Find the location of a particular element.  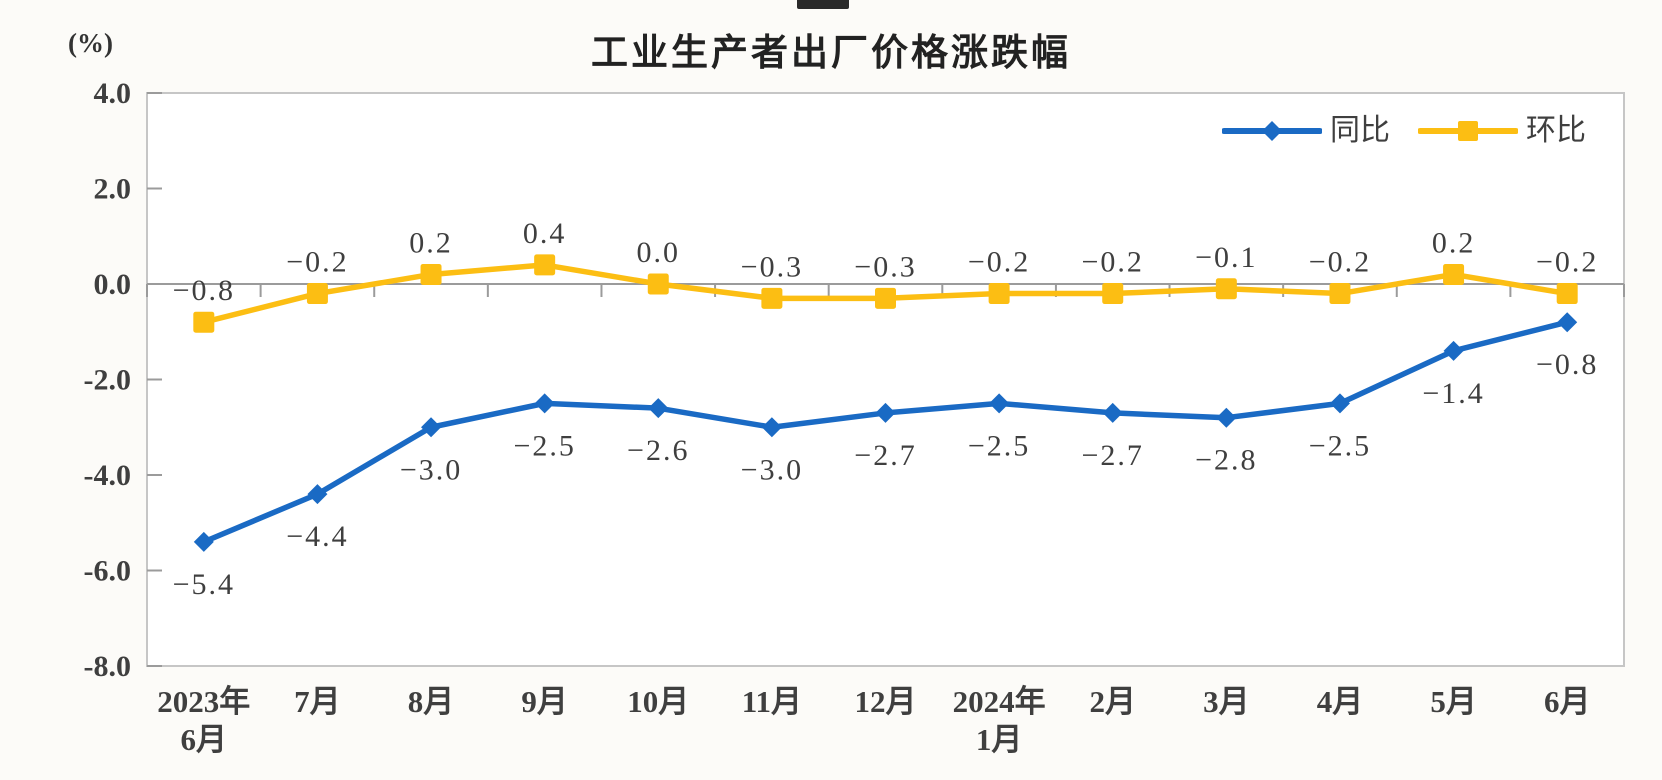

x-tick-label: 2月 is located at coordinates (1112, 701).